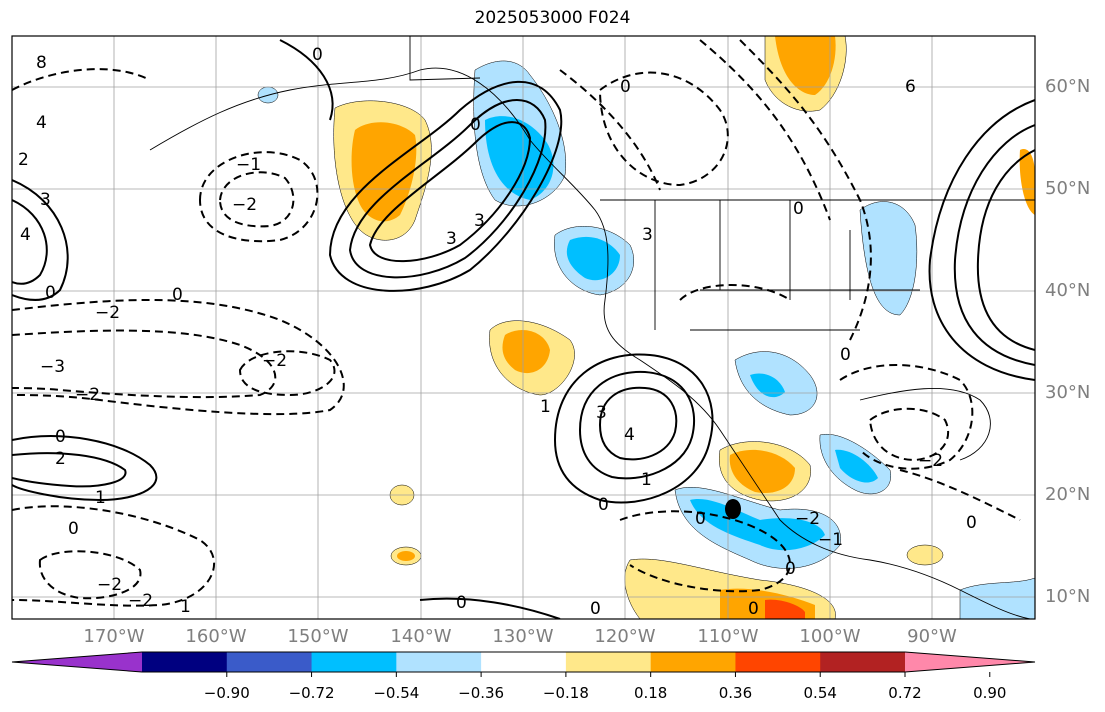  I want to click on lon-label: 160°W, so click(216, 636).